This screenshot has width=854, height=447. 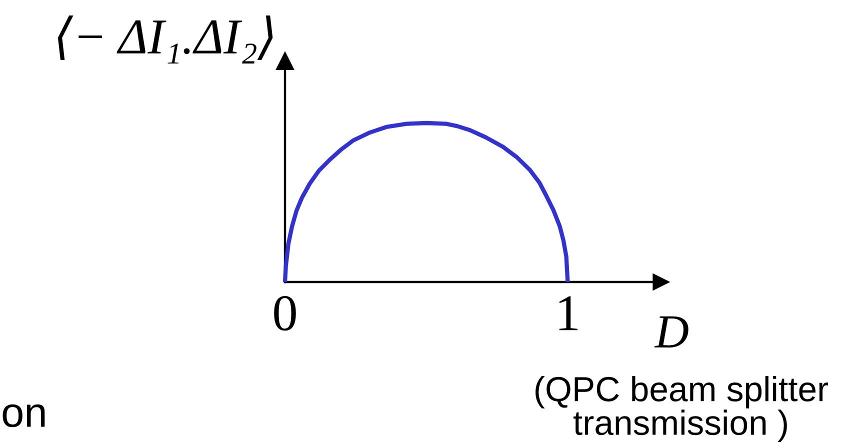 What do you see at coordinates (23, 416) in the screenshot?
I see `text: on` at bounding box center [23, 416].